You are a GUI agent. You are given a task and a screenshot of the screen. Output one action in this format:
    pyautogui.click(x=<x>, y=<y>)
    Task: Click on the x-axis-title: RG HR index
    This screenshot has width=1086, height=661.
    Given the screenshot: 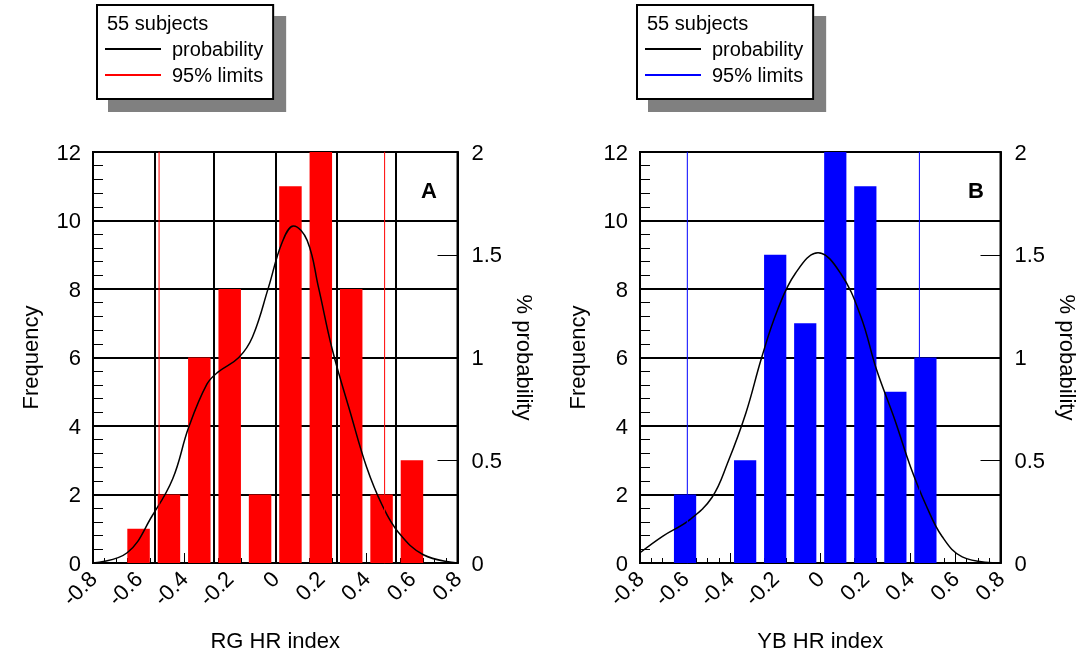 What is the action you would take?
    pyautogui.click(x=275, y=640)
    